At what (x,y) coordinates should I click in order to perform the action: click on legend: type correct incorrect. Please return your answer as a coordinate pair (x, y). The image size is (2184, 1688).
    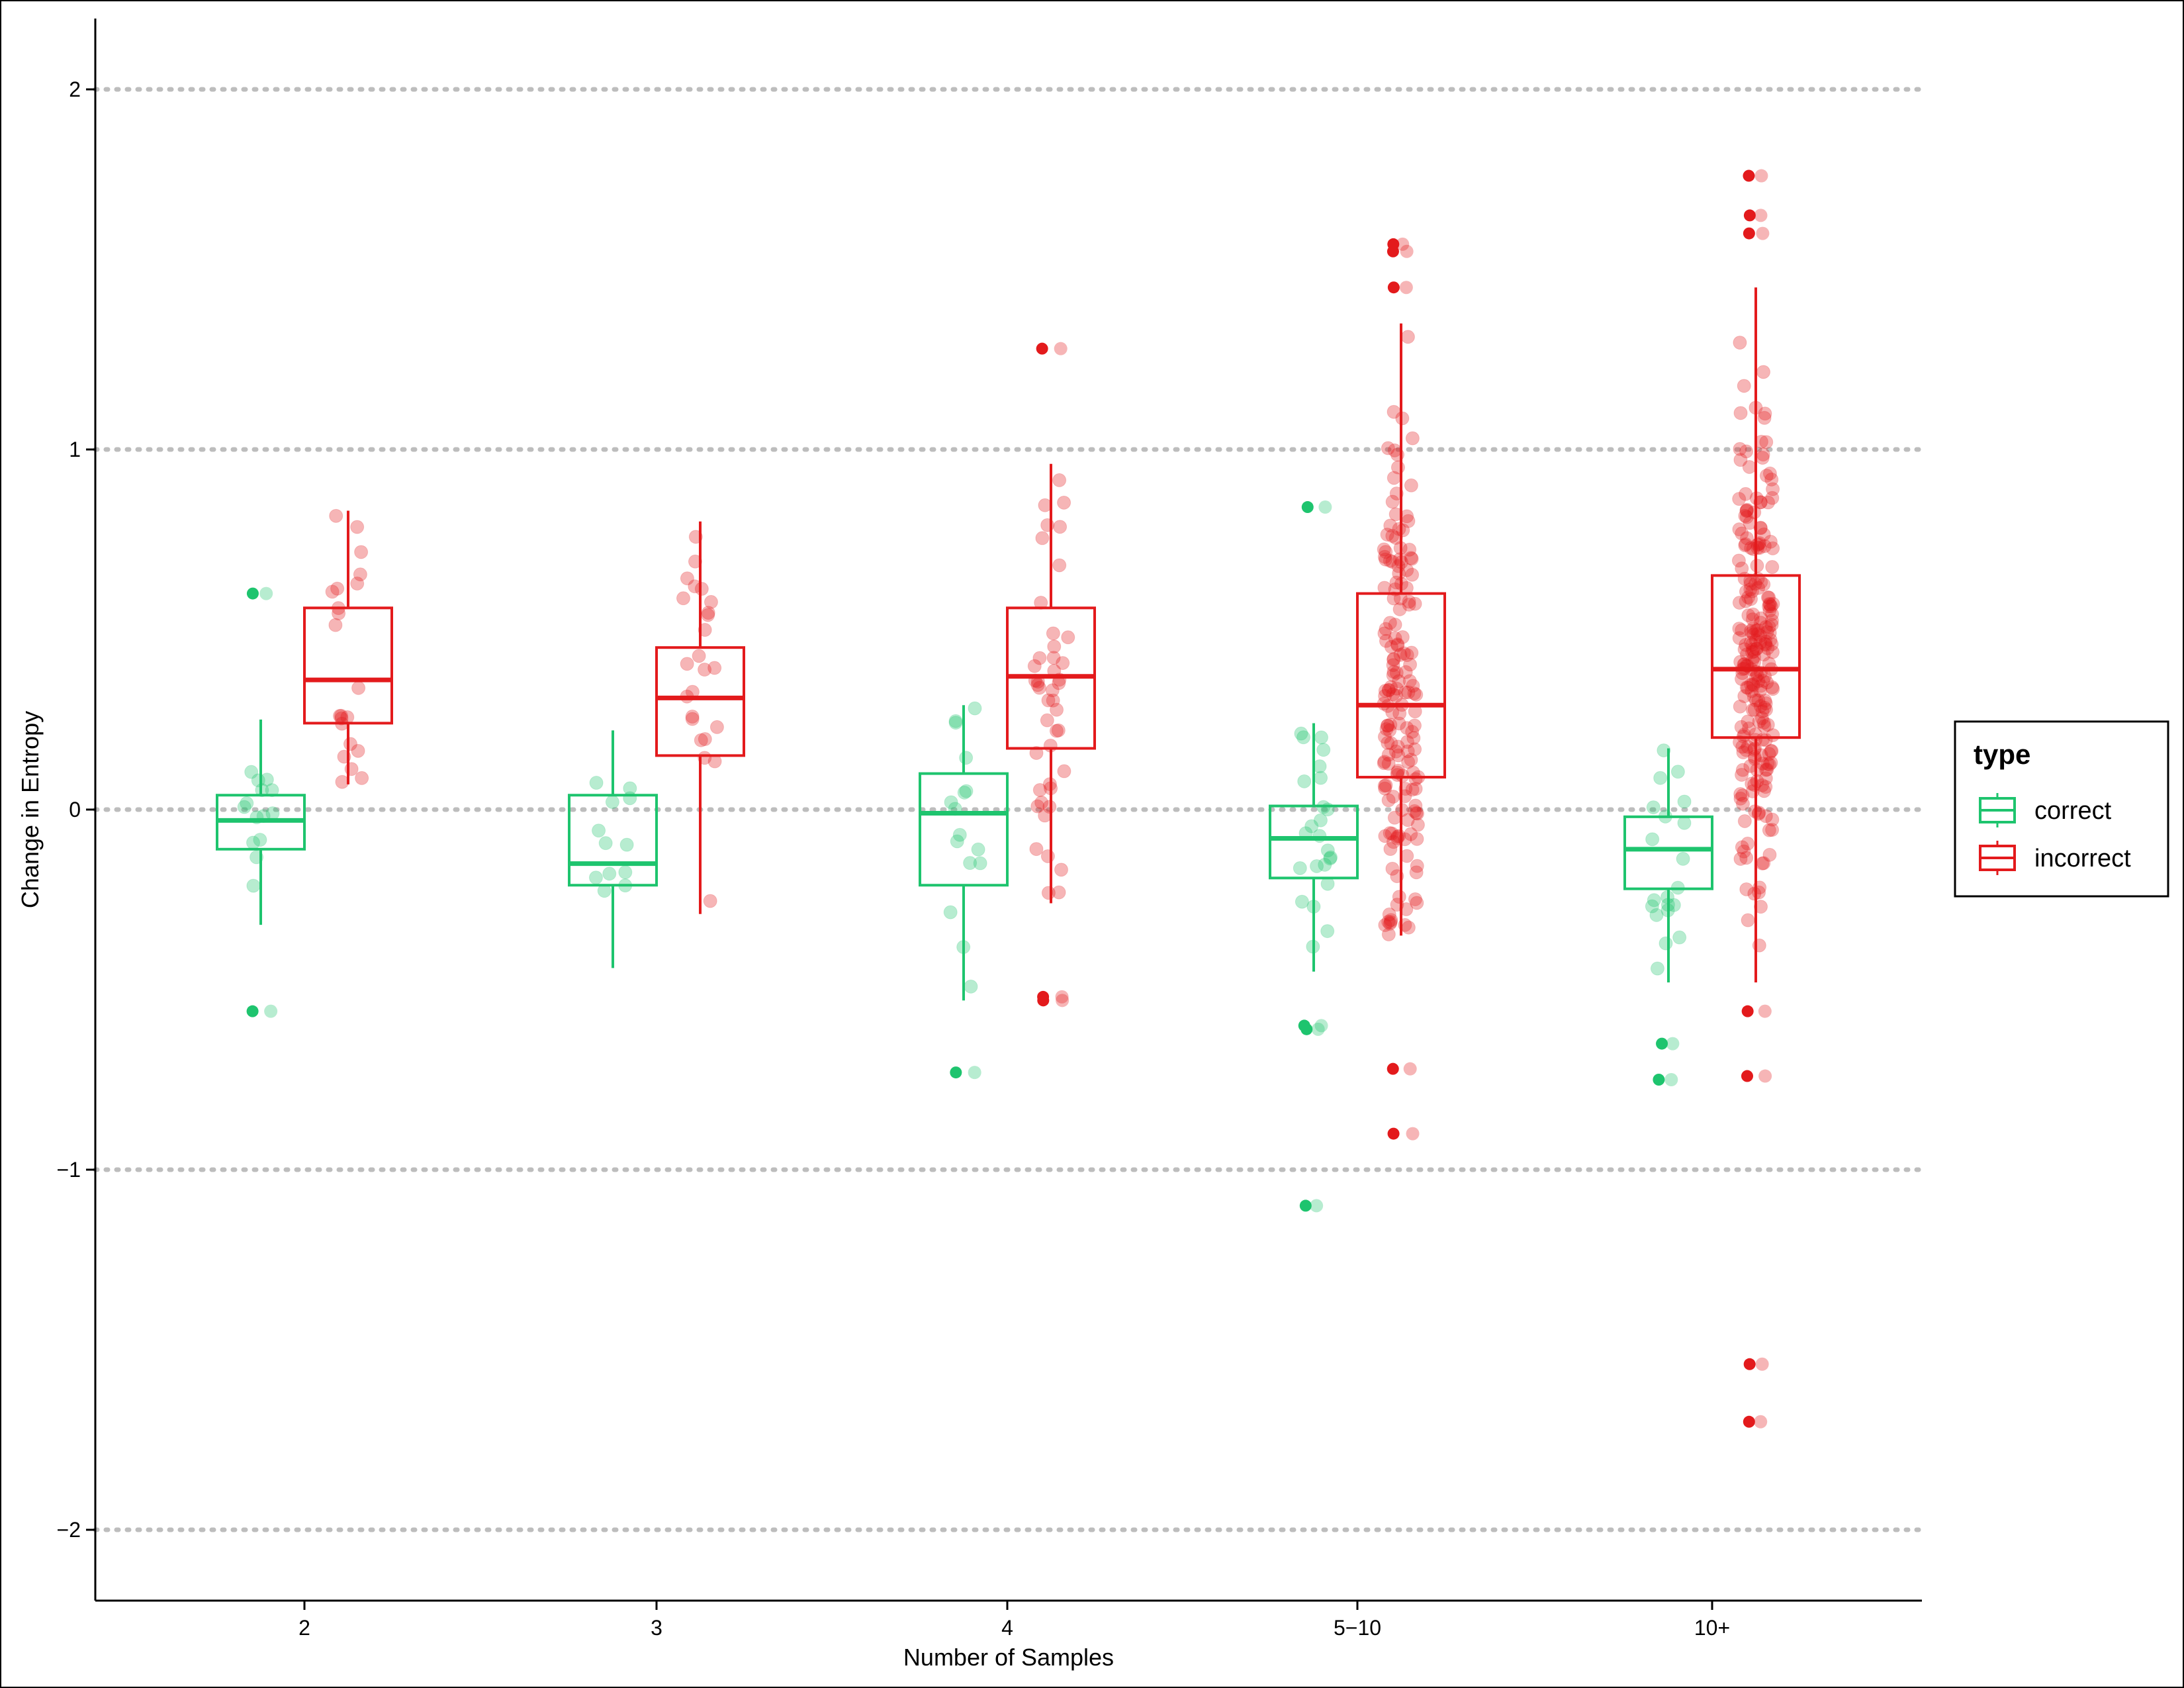
    Looking at the image, I should click on (2061, 809).